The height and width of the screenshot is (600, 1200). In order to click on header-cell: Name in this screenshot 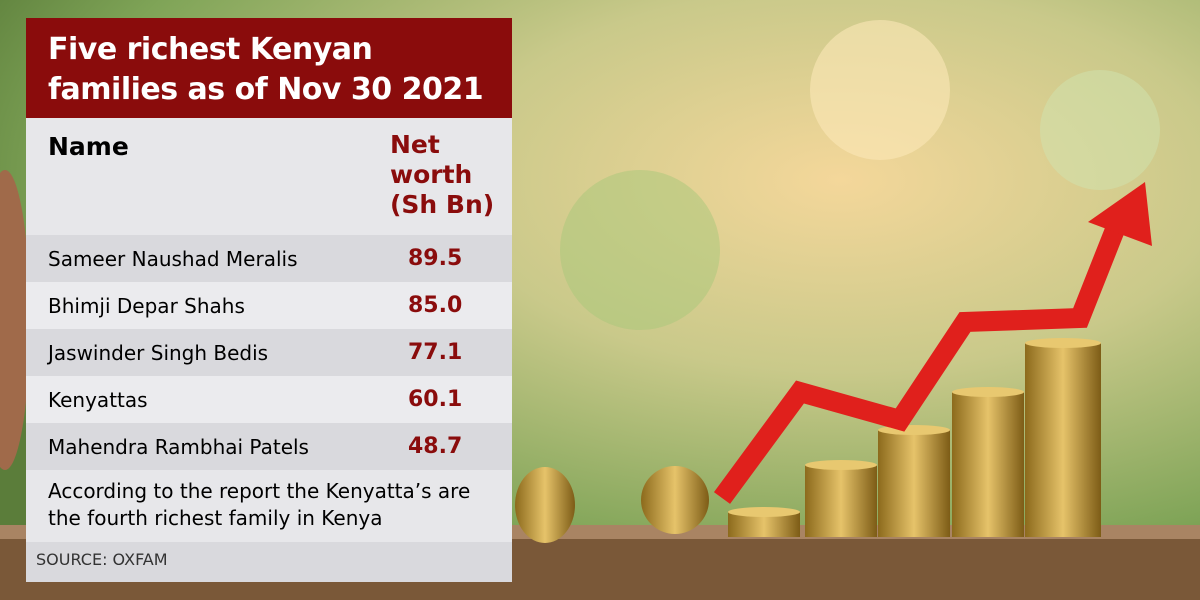, I will do `click(88, 146)`.